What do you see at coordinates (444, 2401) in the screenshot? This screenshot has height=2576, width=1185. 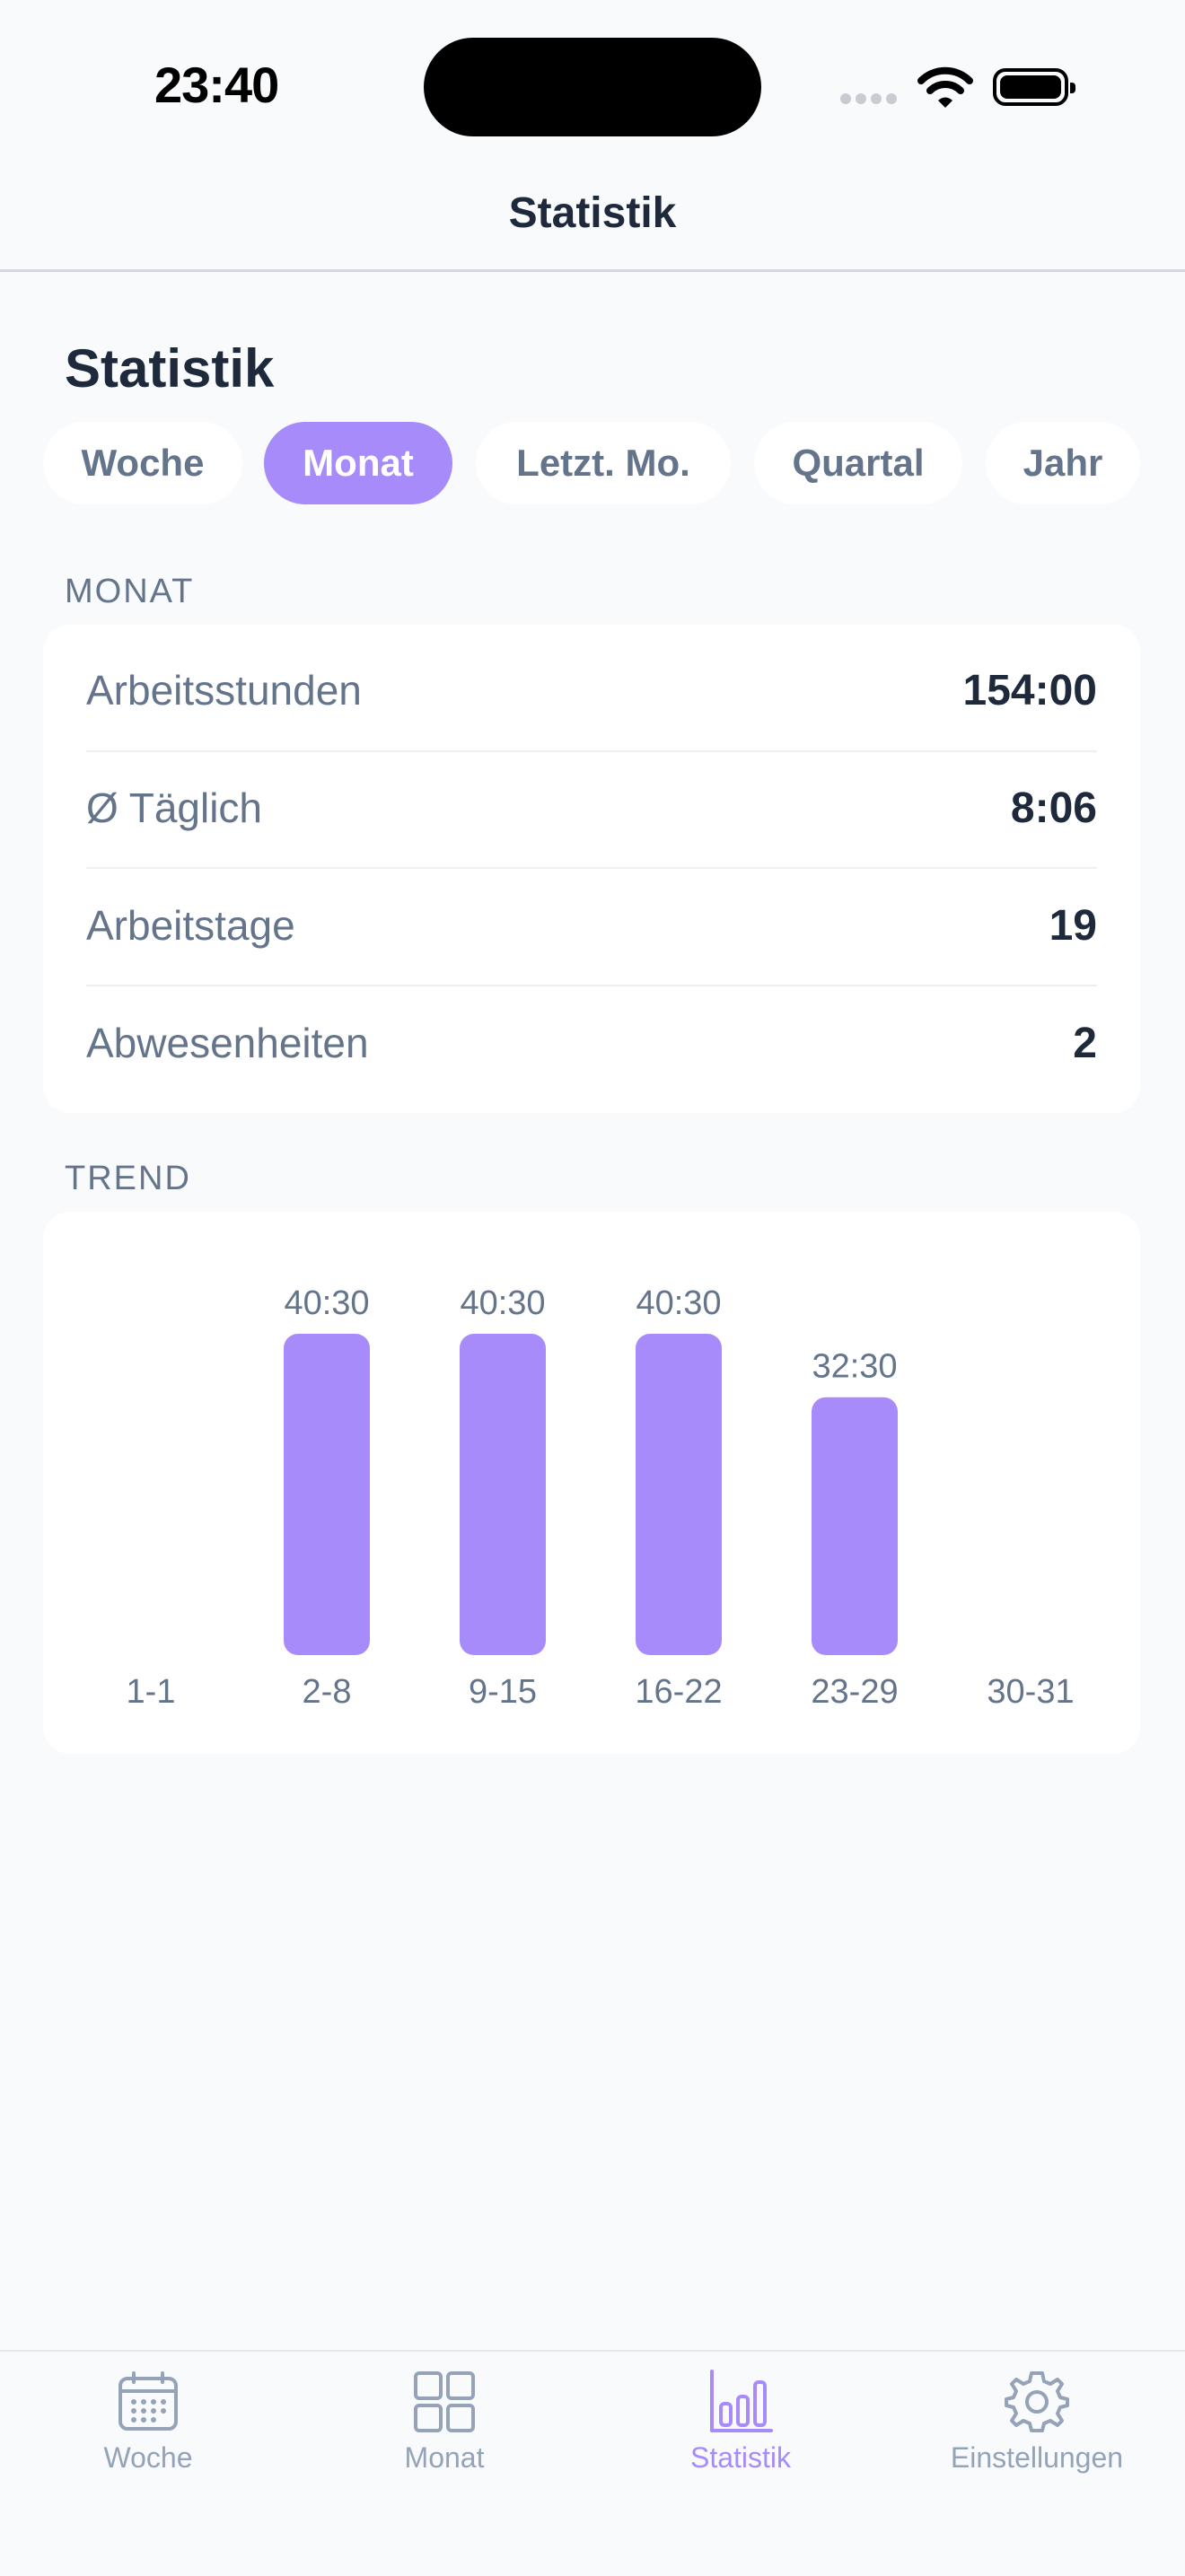 I see `grid-icon` at bounding box center [444, 2401].